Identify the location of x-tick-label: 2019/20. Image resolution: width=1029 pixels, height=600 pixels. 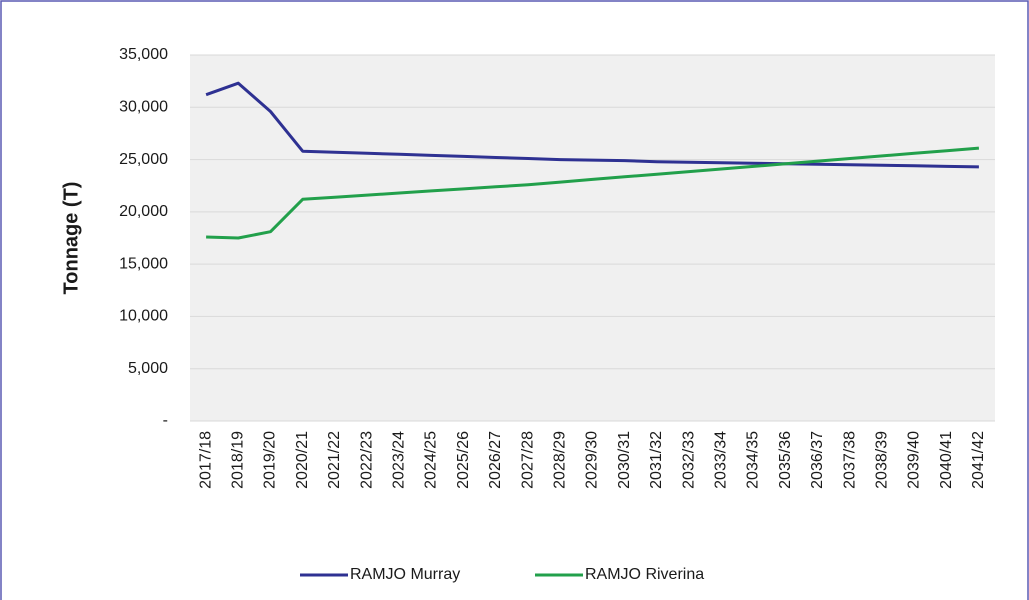
(270, 460).